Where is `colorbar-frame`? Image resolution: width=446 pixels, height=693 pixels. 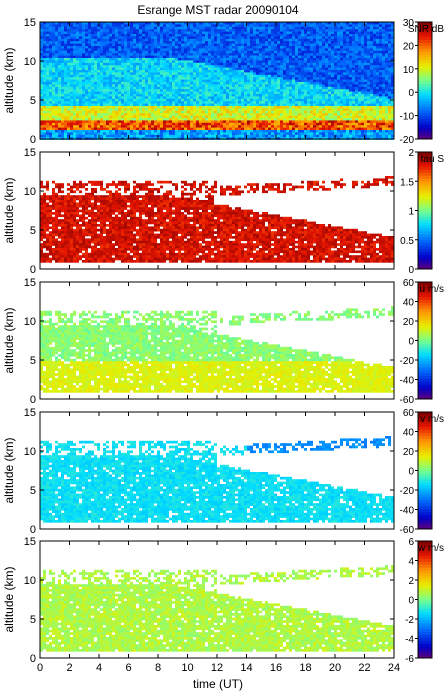 colorbar-frame is located at coordinates (425, 80).